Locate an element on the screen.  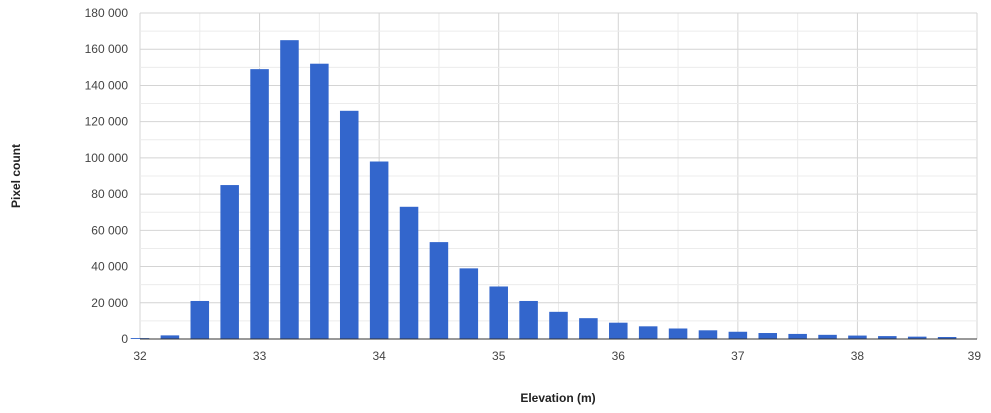
y-tick-label: 60 000 is located at coordinates (109, 230).